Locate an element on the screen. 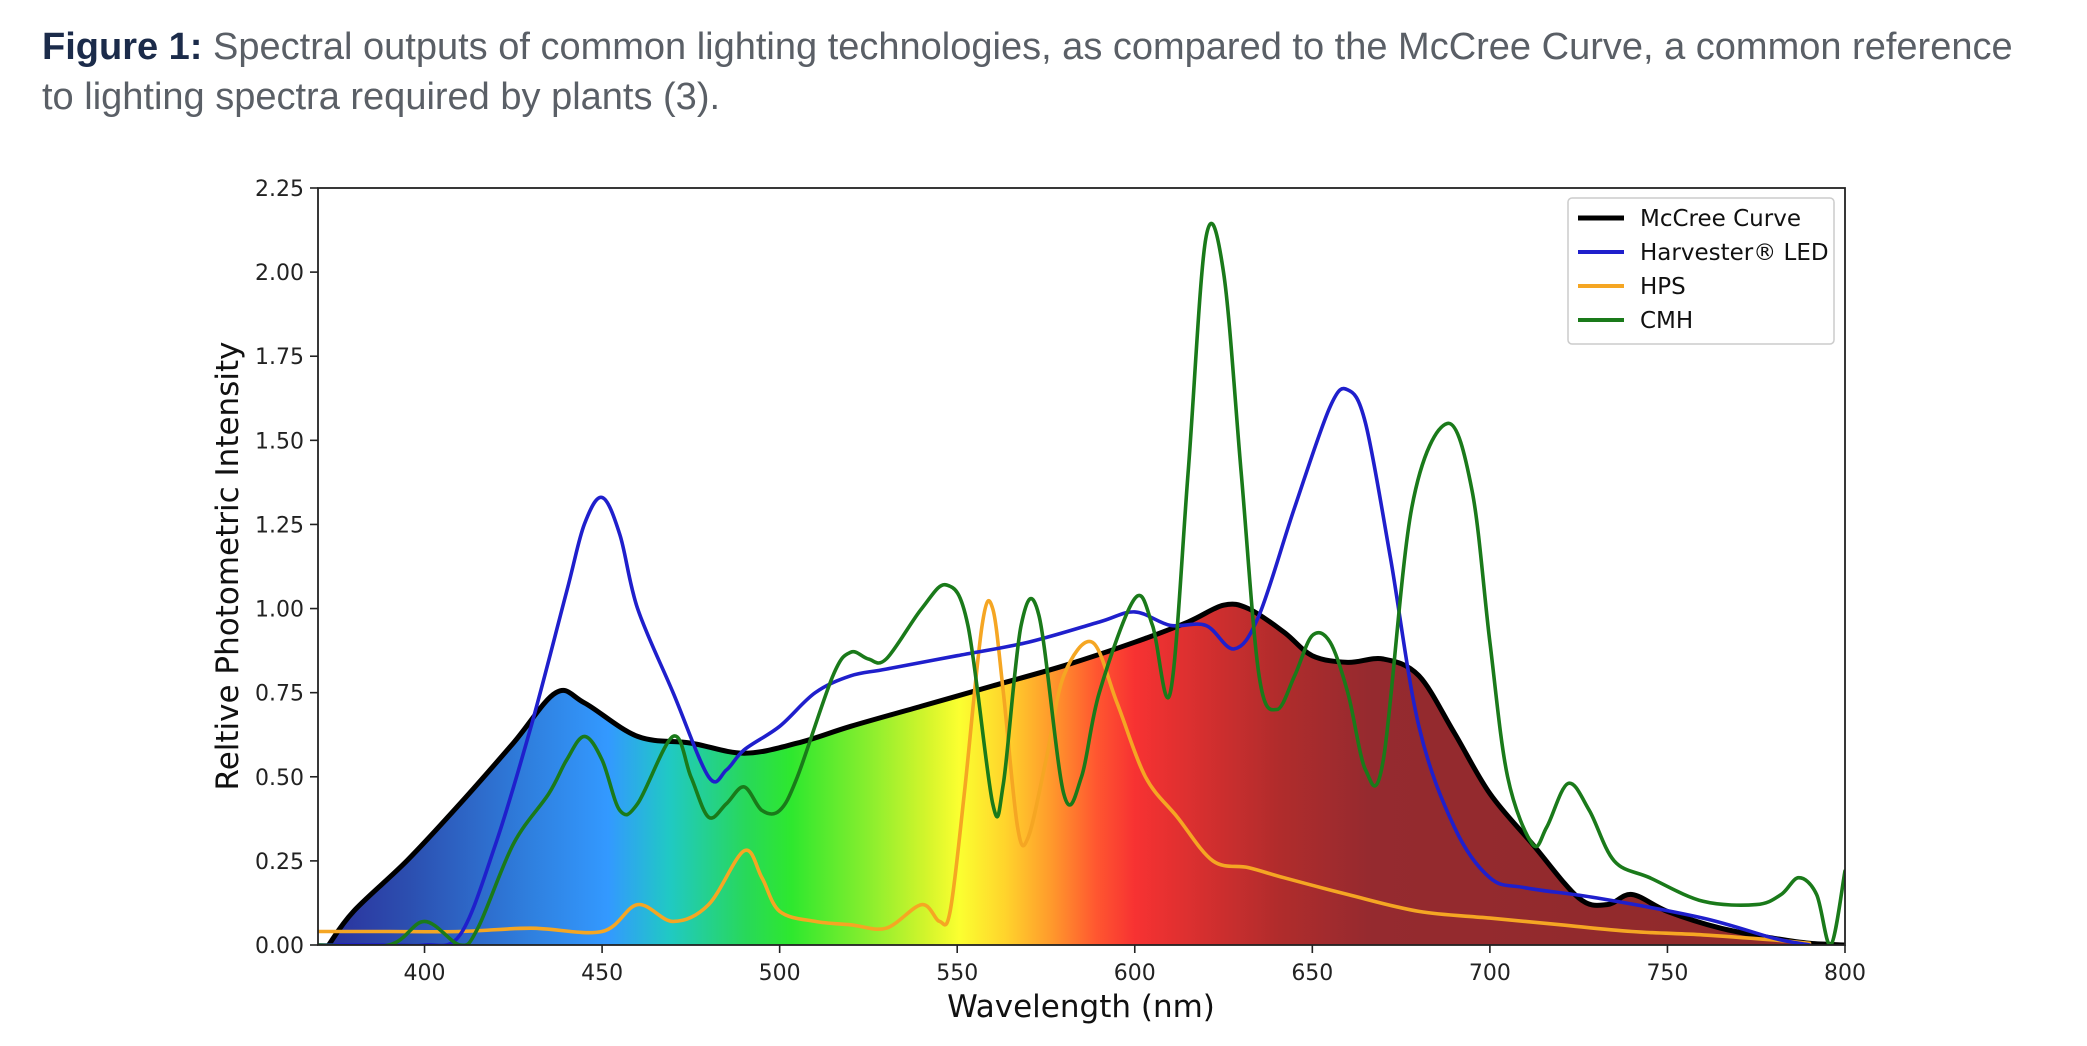  y-tick-label: 0.75 is located at coordinates (279, 694).